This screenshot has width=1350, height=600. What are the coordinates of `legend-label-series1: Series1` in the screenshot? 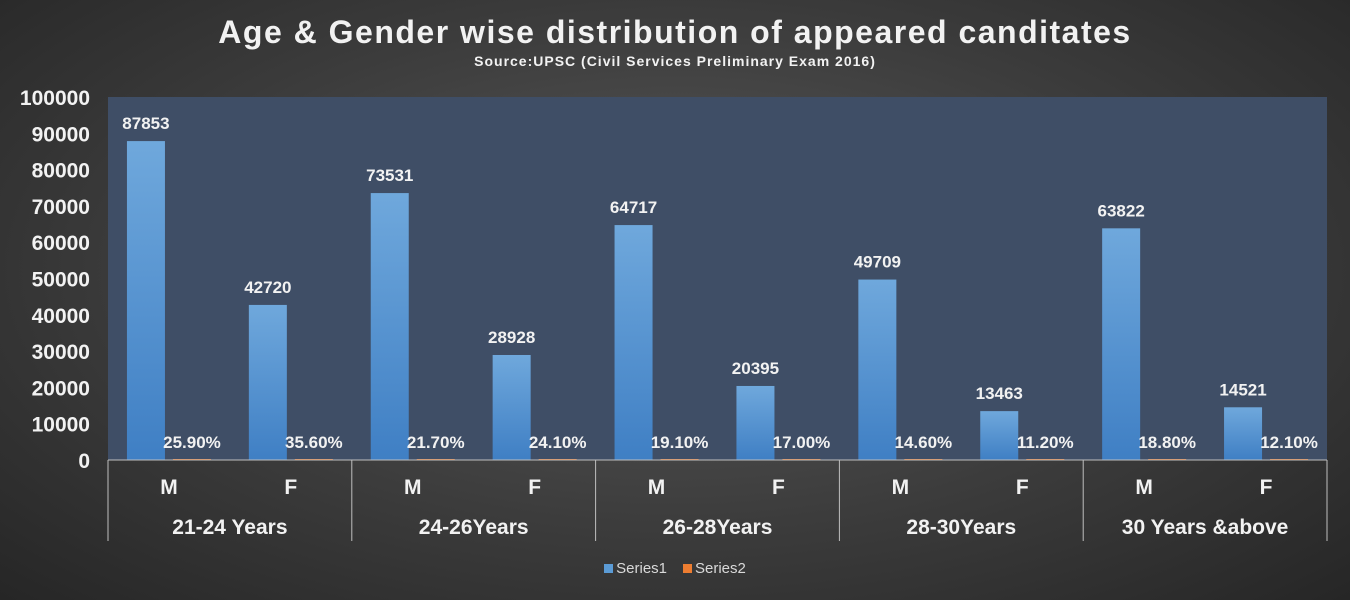 It's located at (641, 568).